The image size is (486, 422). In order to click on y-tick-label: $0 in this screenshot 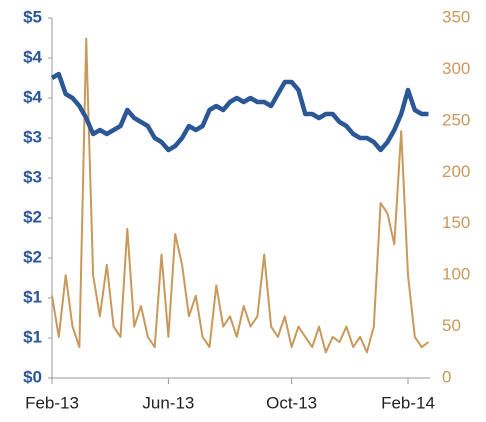, I will do `click(32, 376)`.